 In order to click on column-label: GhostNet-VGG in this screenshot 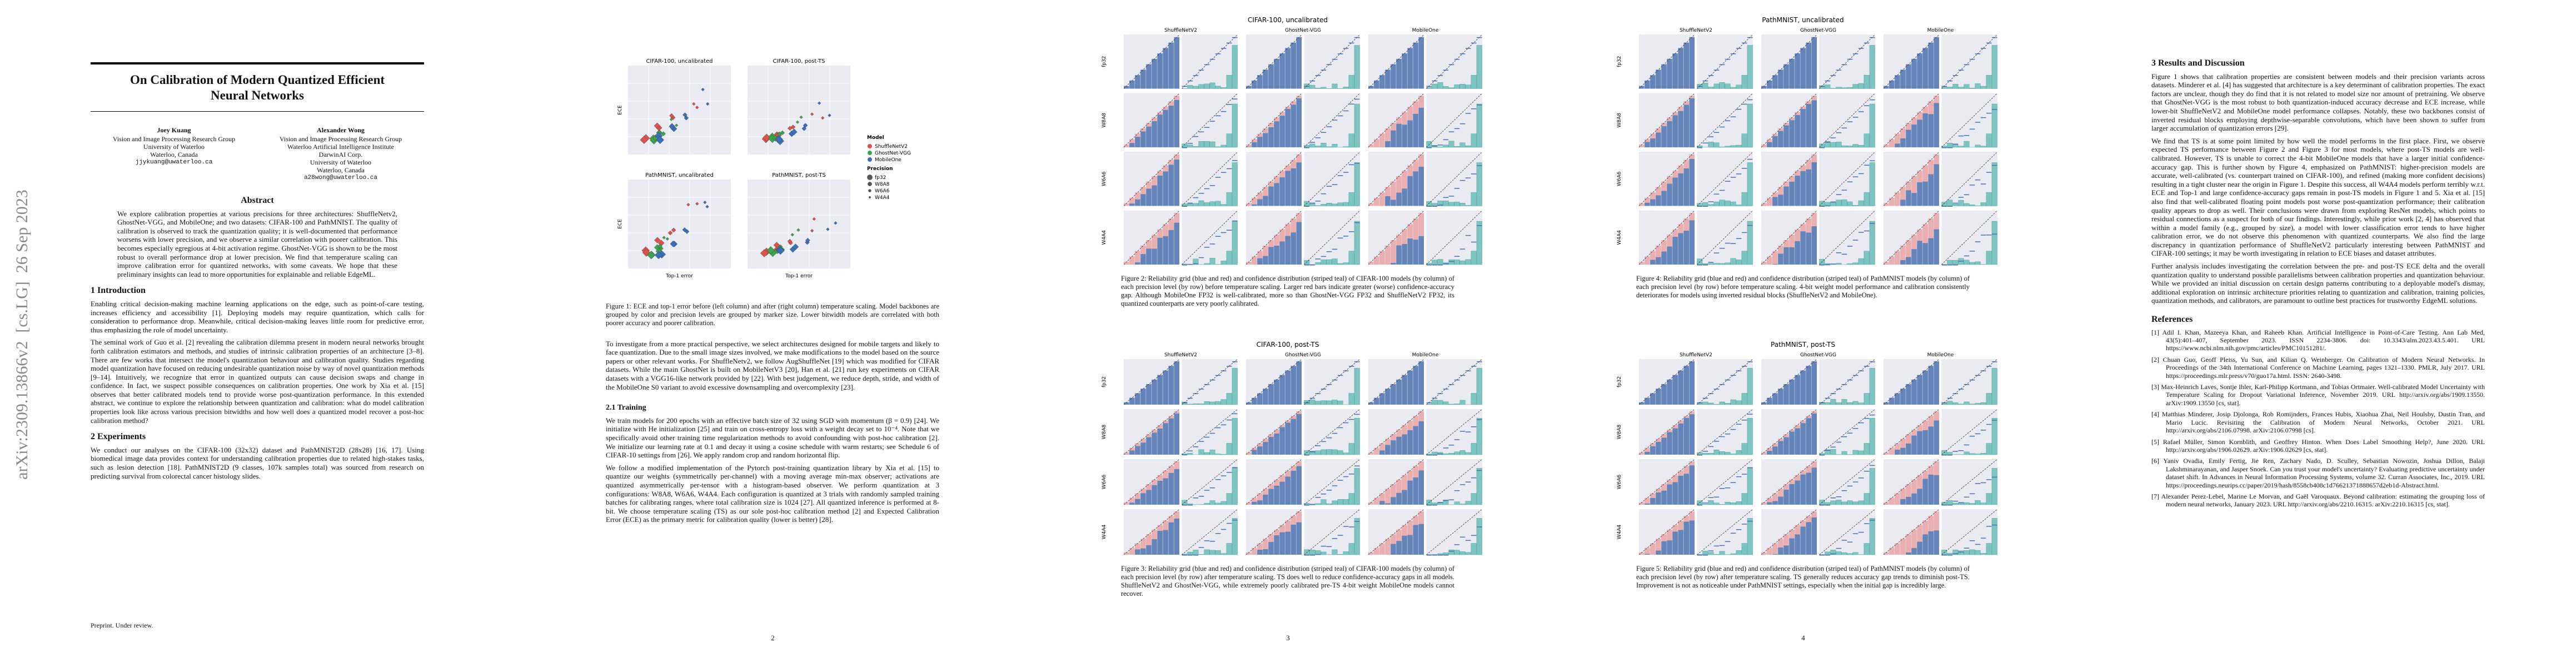, I will do `click(1818, 30)`.